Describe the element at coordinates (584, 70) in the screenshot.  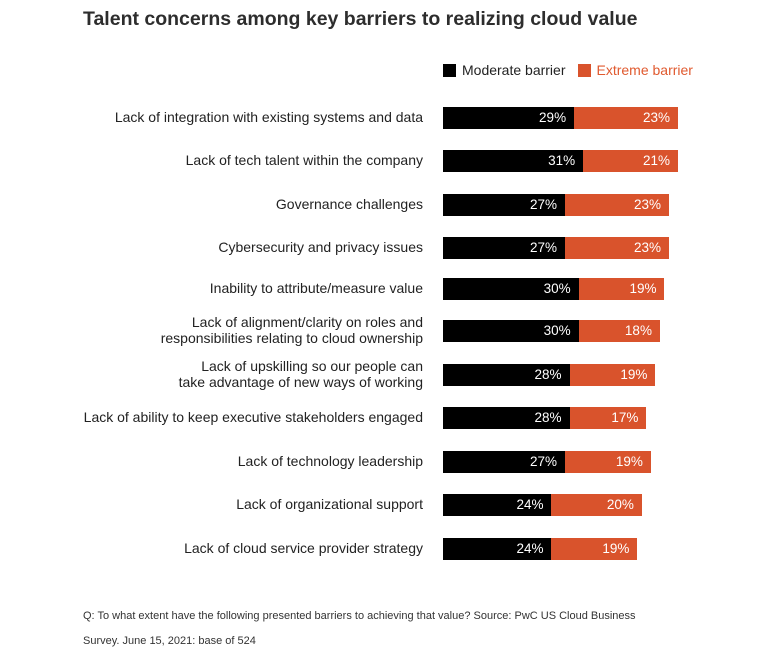
I see `legend-swatch-extreme` at that location.